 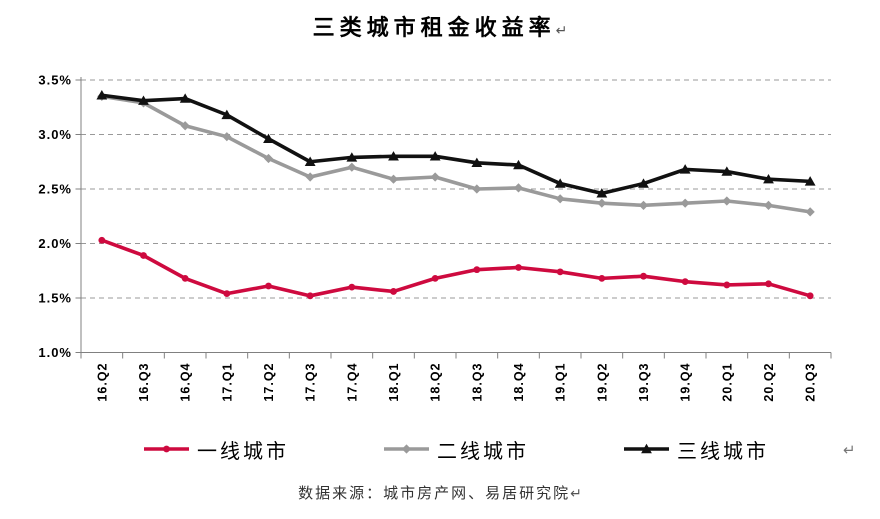 I want to click on first-tier-line-marker-icon, so click(x=166, y=449).